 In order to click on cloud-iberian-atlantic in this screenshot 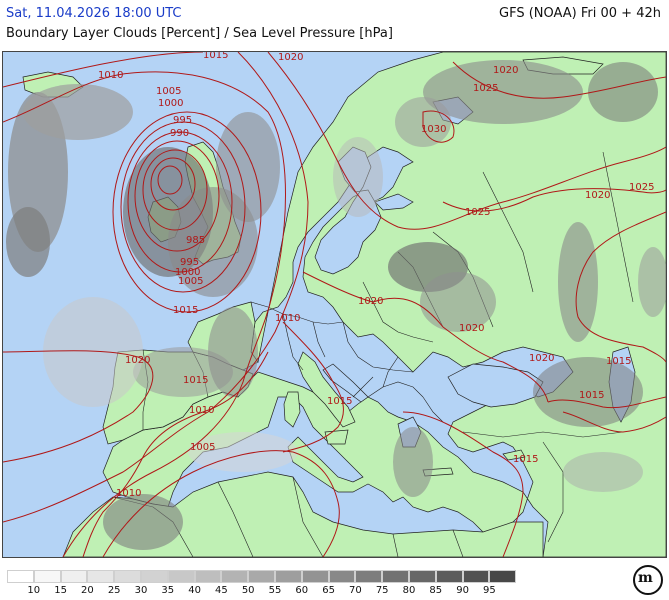, I will do `click(93, 352)`.